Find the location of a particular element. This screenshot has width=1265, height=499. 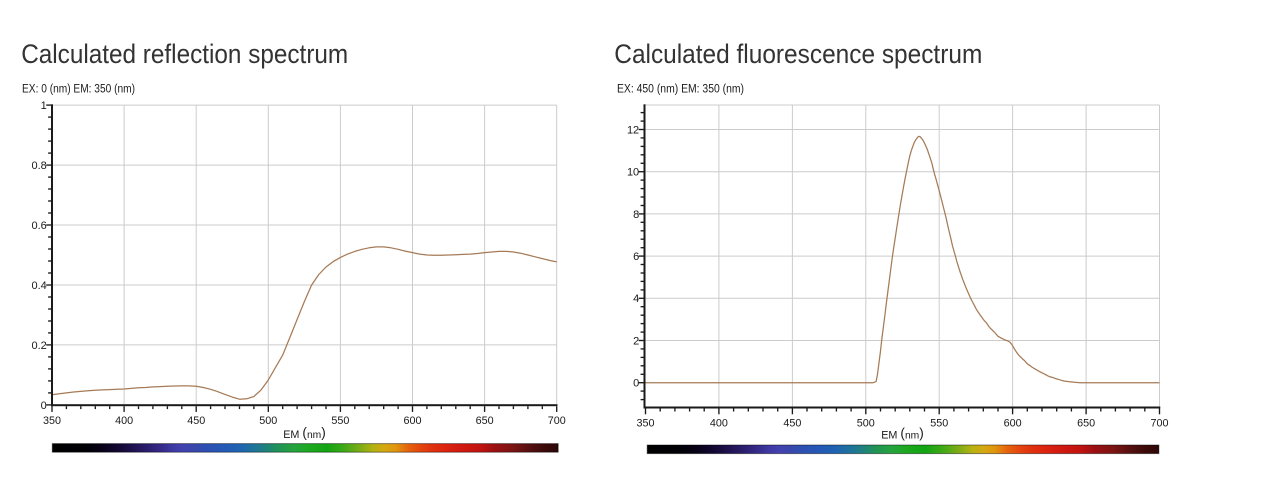

svg-text: 12 is located at coordinates (633, 130).